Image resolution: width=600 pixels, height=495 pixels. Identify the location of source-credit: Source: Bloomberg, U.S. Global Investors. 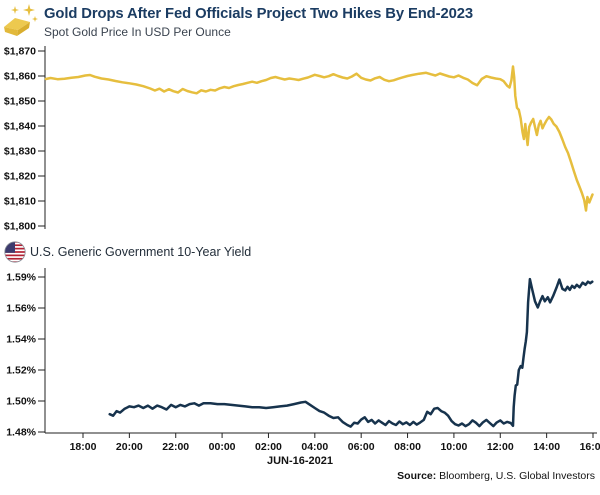
(496, 476).